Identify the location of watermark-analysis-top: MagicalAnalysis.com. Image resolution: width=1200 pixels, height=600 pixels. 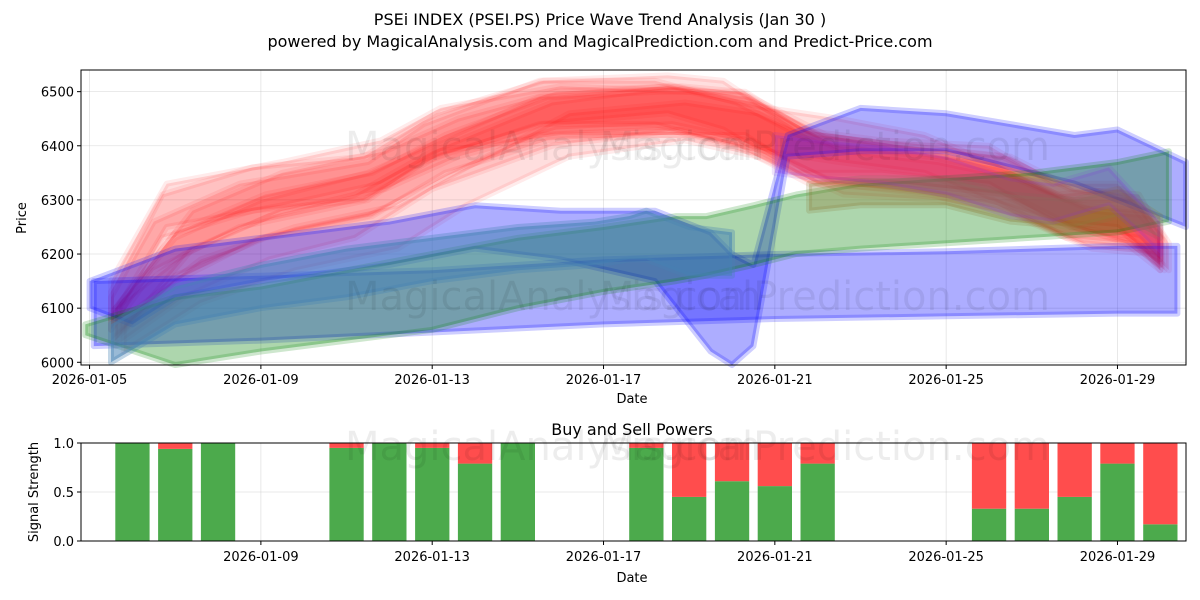
(553, 147).